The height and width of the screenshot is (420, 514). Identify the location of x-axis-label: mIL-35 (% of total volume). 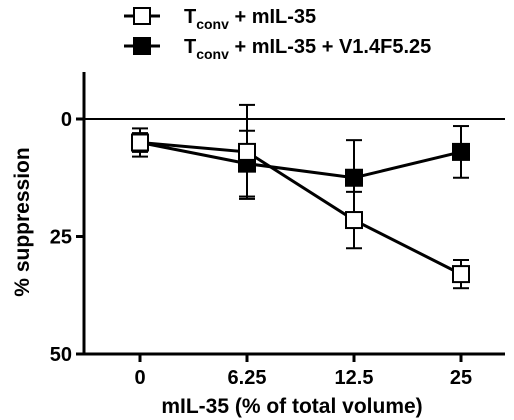
(291, 406).